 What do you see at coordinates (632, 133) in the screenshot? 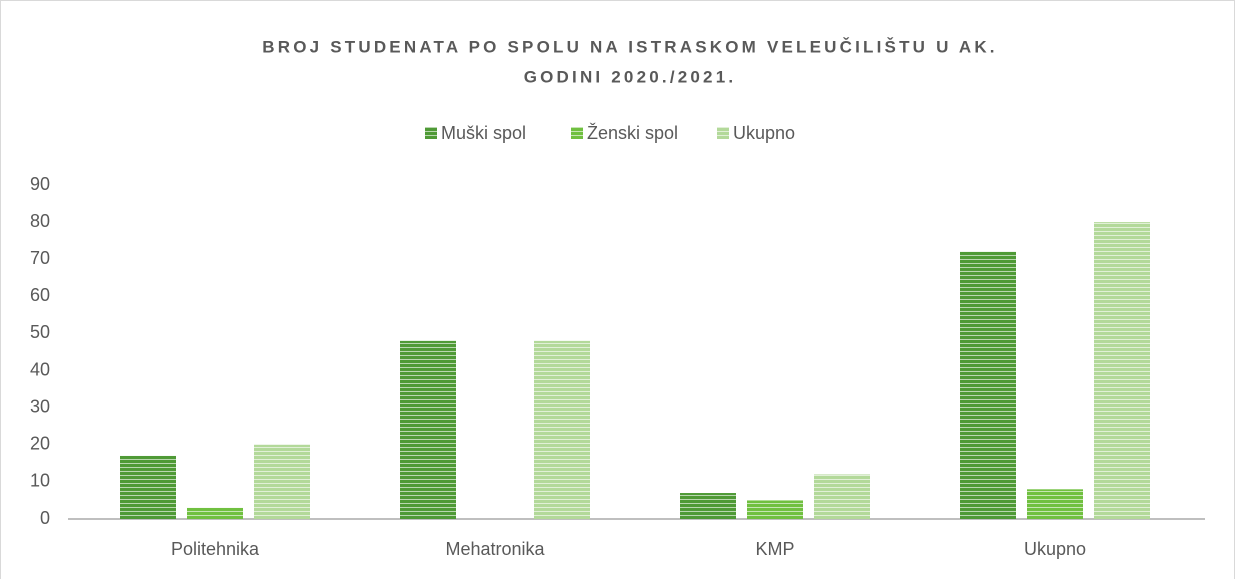
I see `legend-label: Ženski spol` at bounding box center [632, 133].